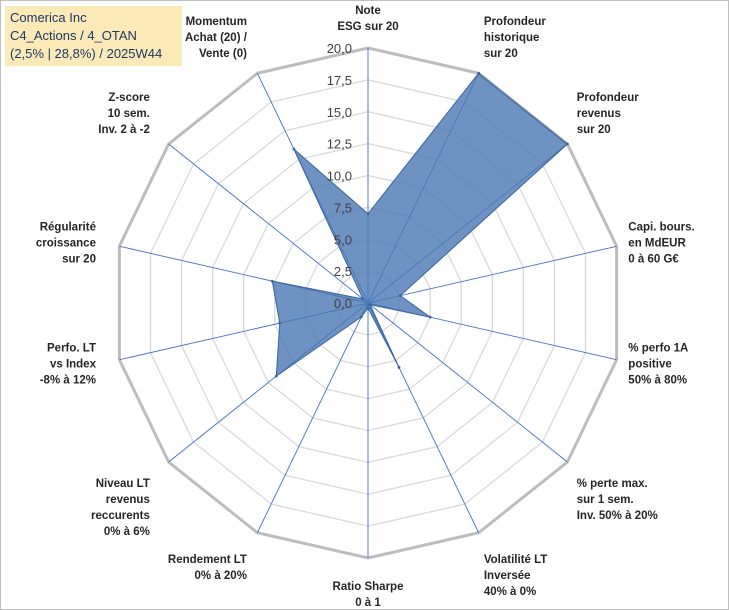 The image size is (729, 610). Describe the element at coordinates (515, 38) in the screenshot. I see `axis-label-1: Profondeur historique sur 20` at that location.